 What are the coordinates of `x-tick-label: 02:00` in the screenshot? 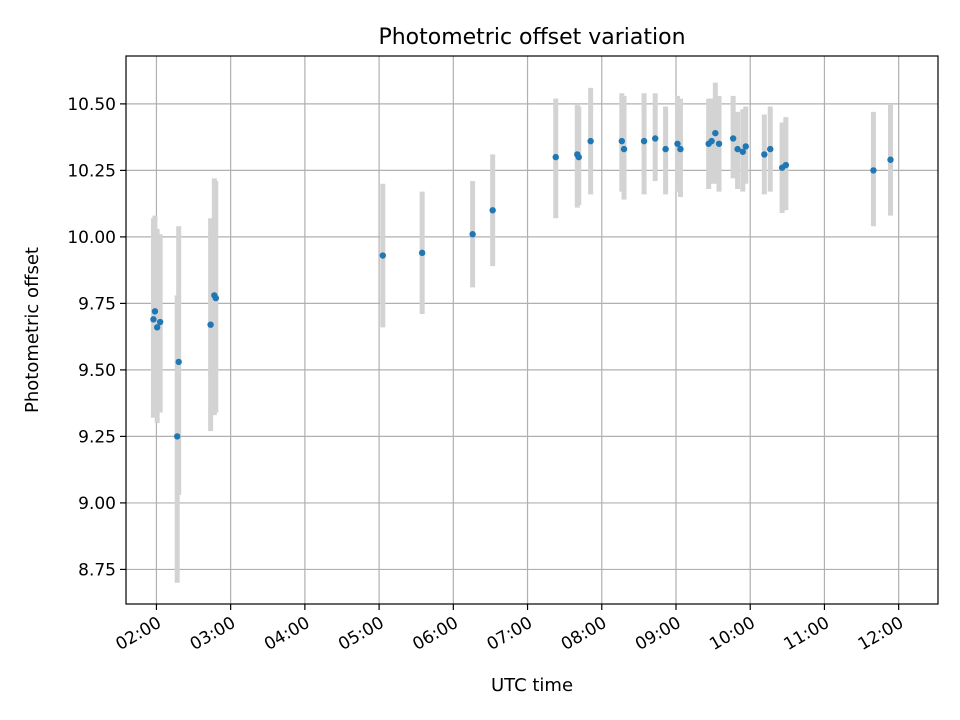 It's located at (138, 634).